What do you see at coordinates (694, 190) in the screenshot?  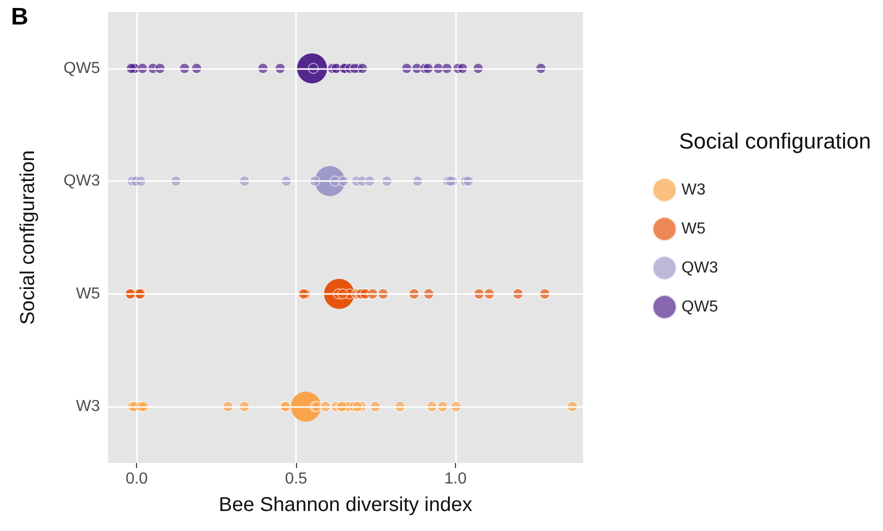 I see `legend-label: W3` at bounding box center [694, 190].